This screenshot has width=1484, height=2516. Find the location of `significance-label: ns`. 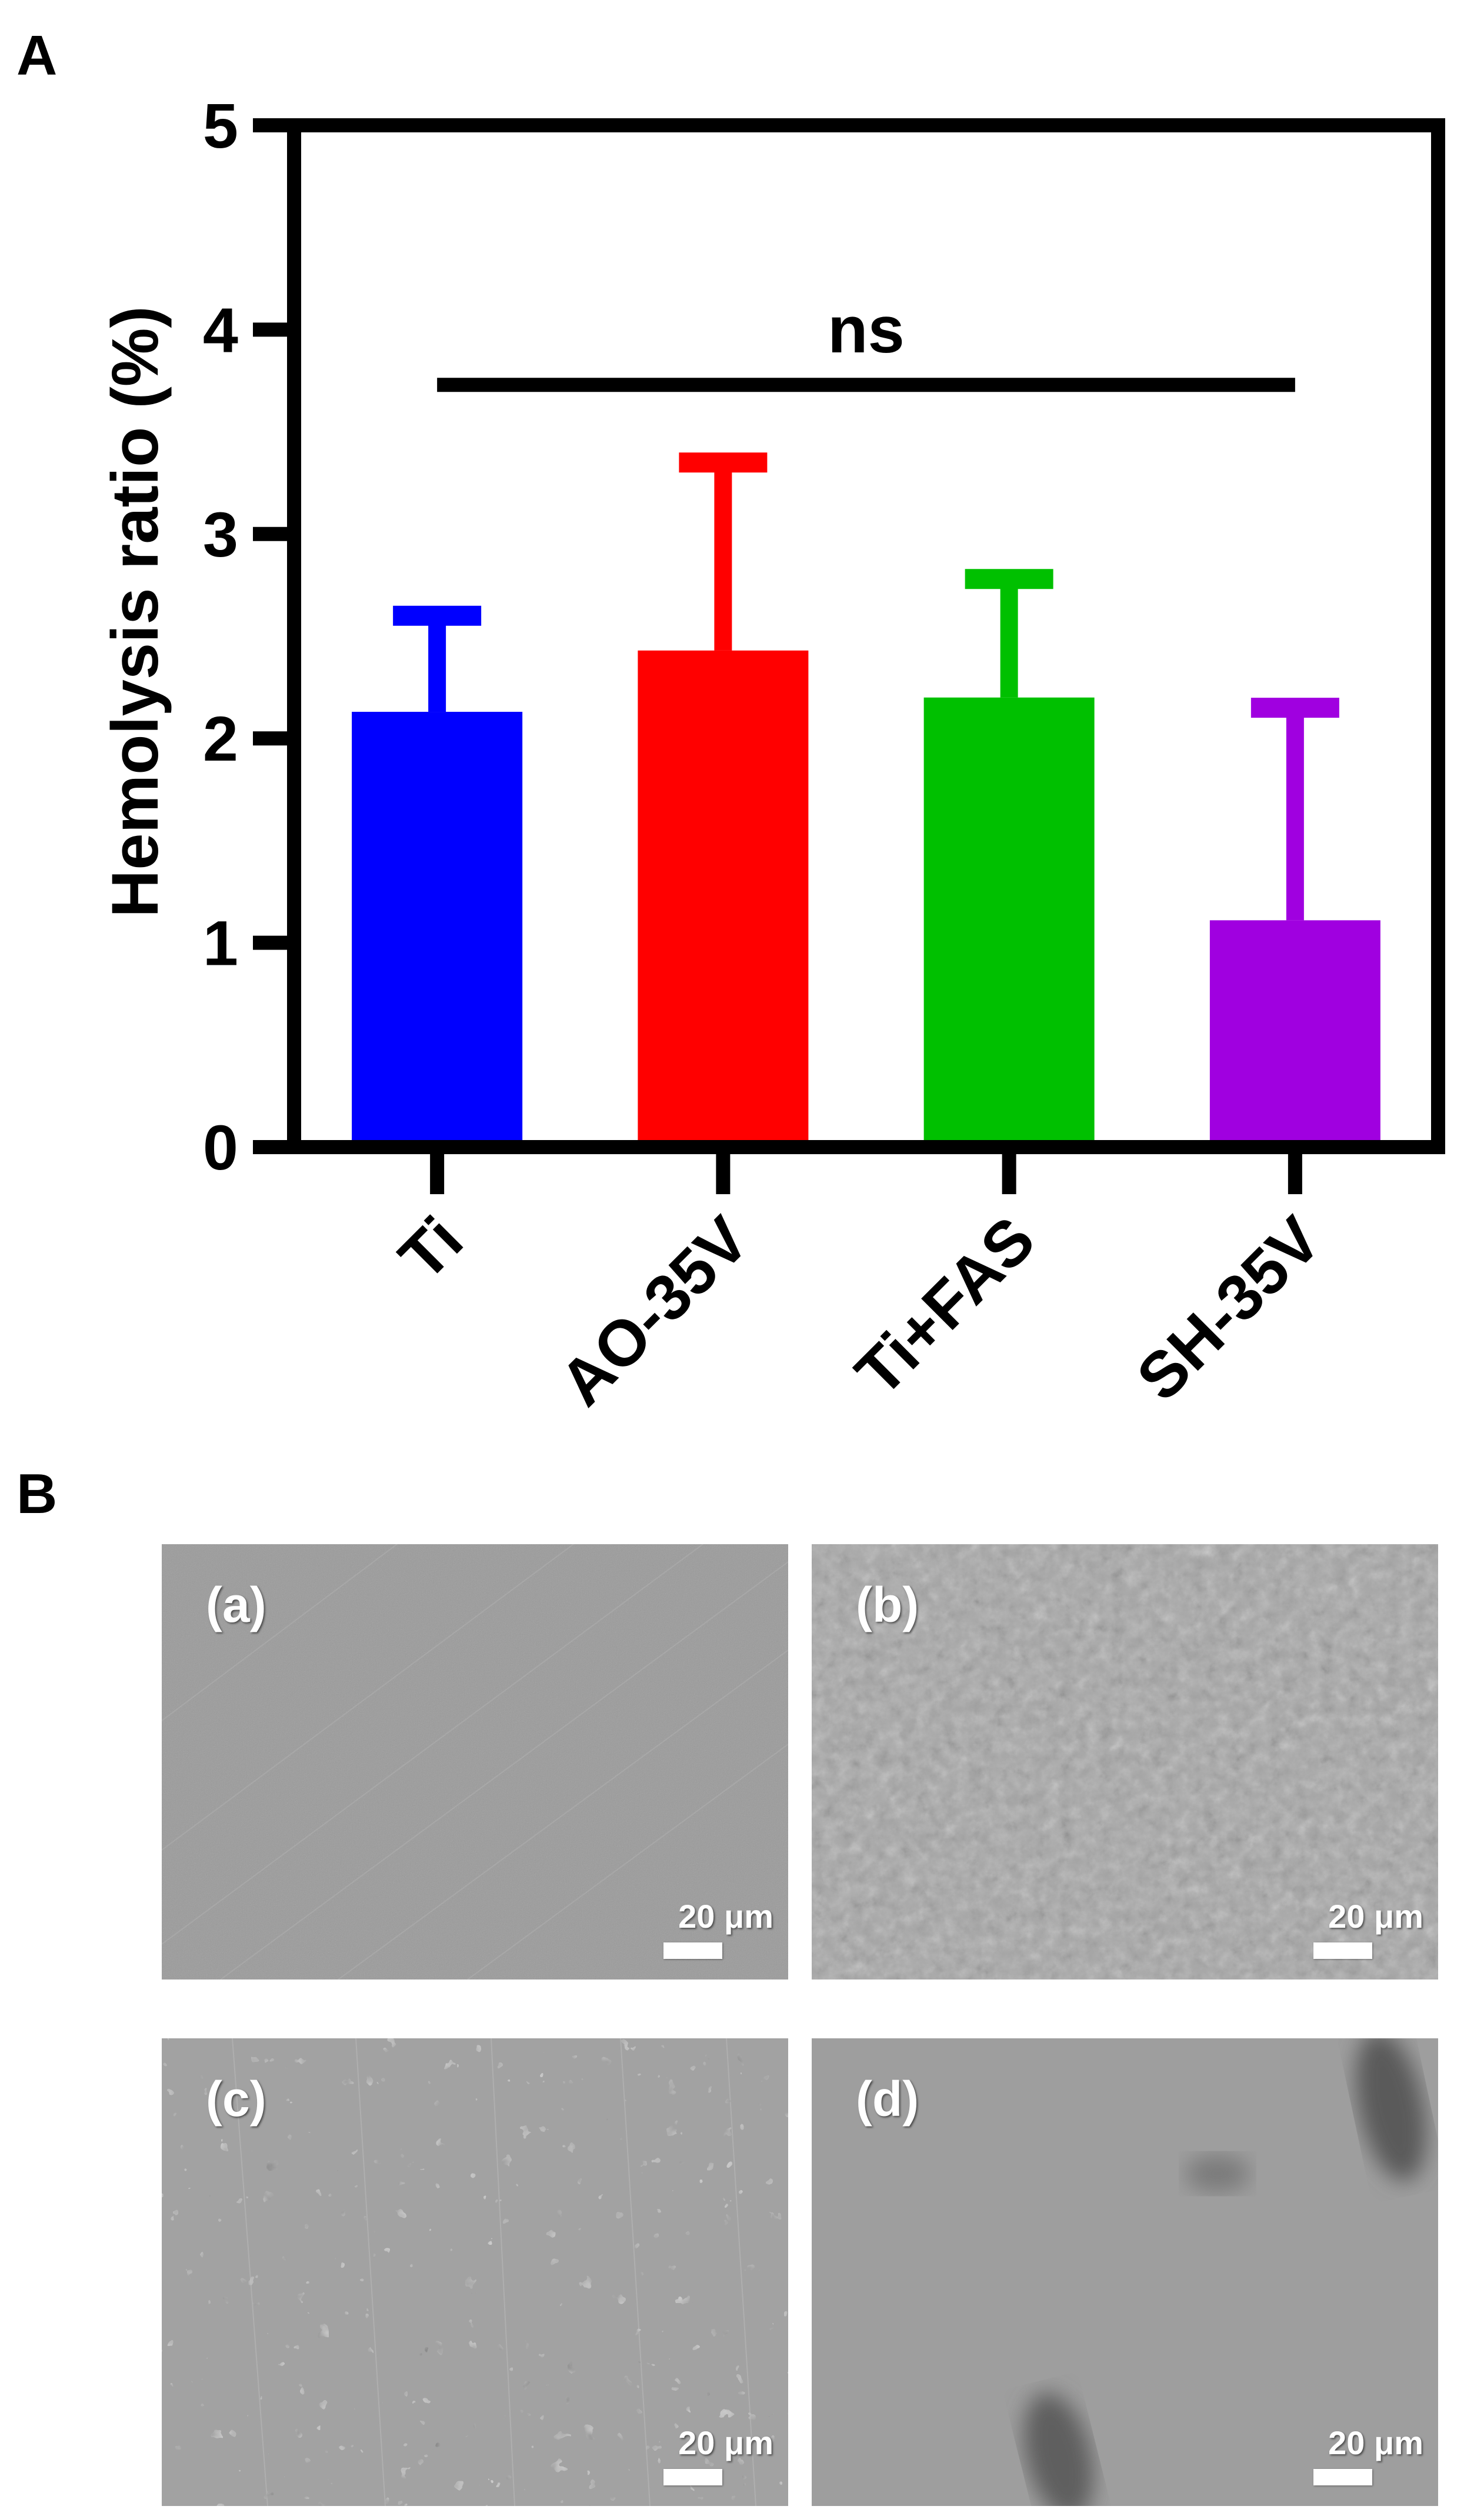

significance-label: ns is located at coordinates (866, 329).